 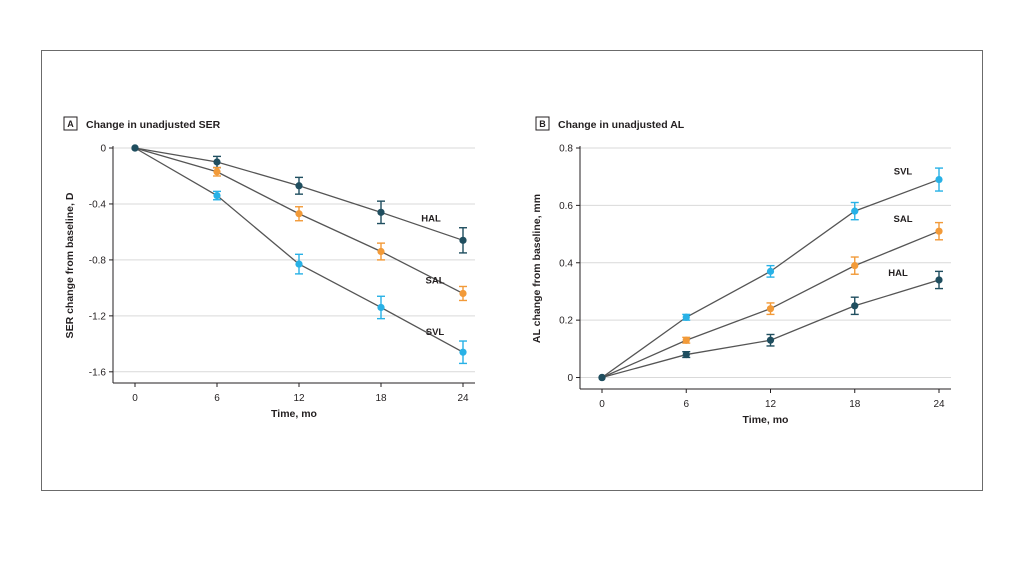 What do you see at coordinates (566, 263) in the screenshot?
I see `y-tick-label: 0.4` at bounding box center [566, 263].